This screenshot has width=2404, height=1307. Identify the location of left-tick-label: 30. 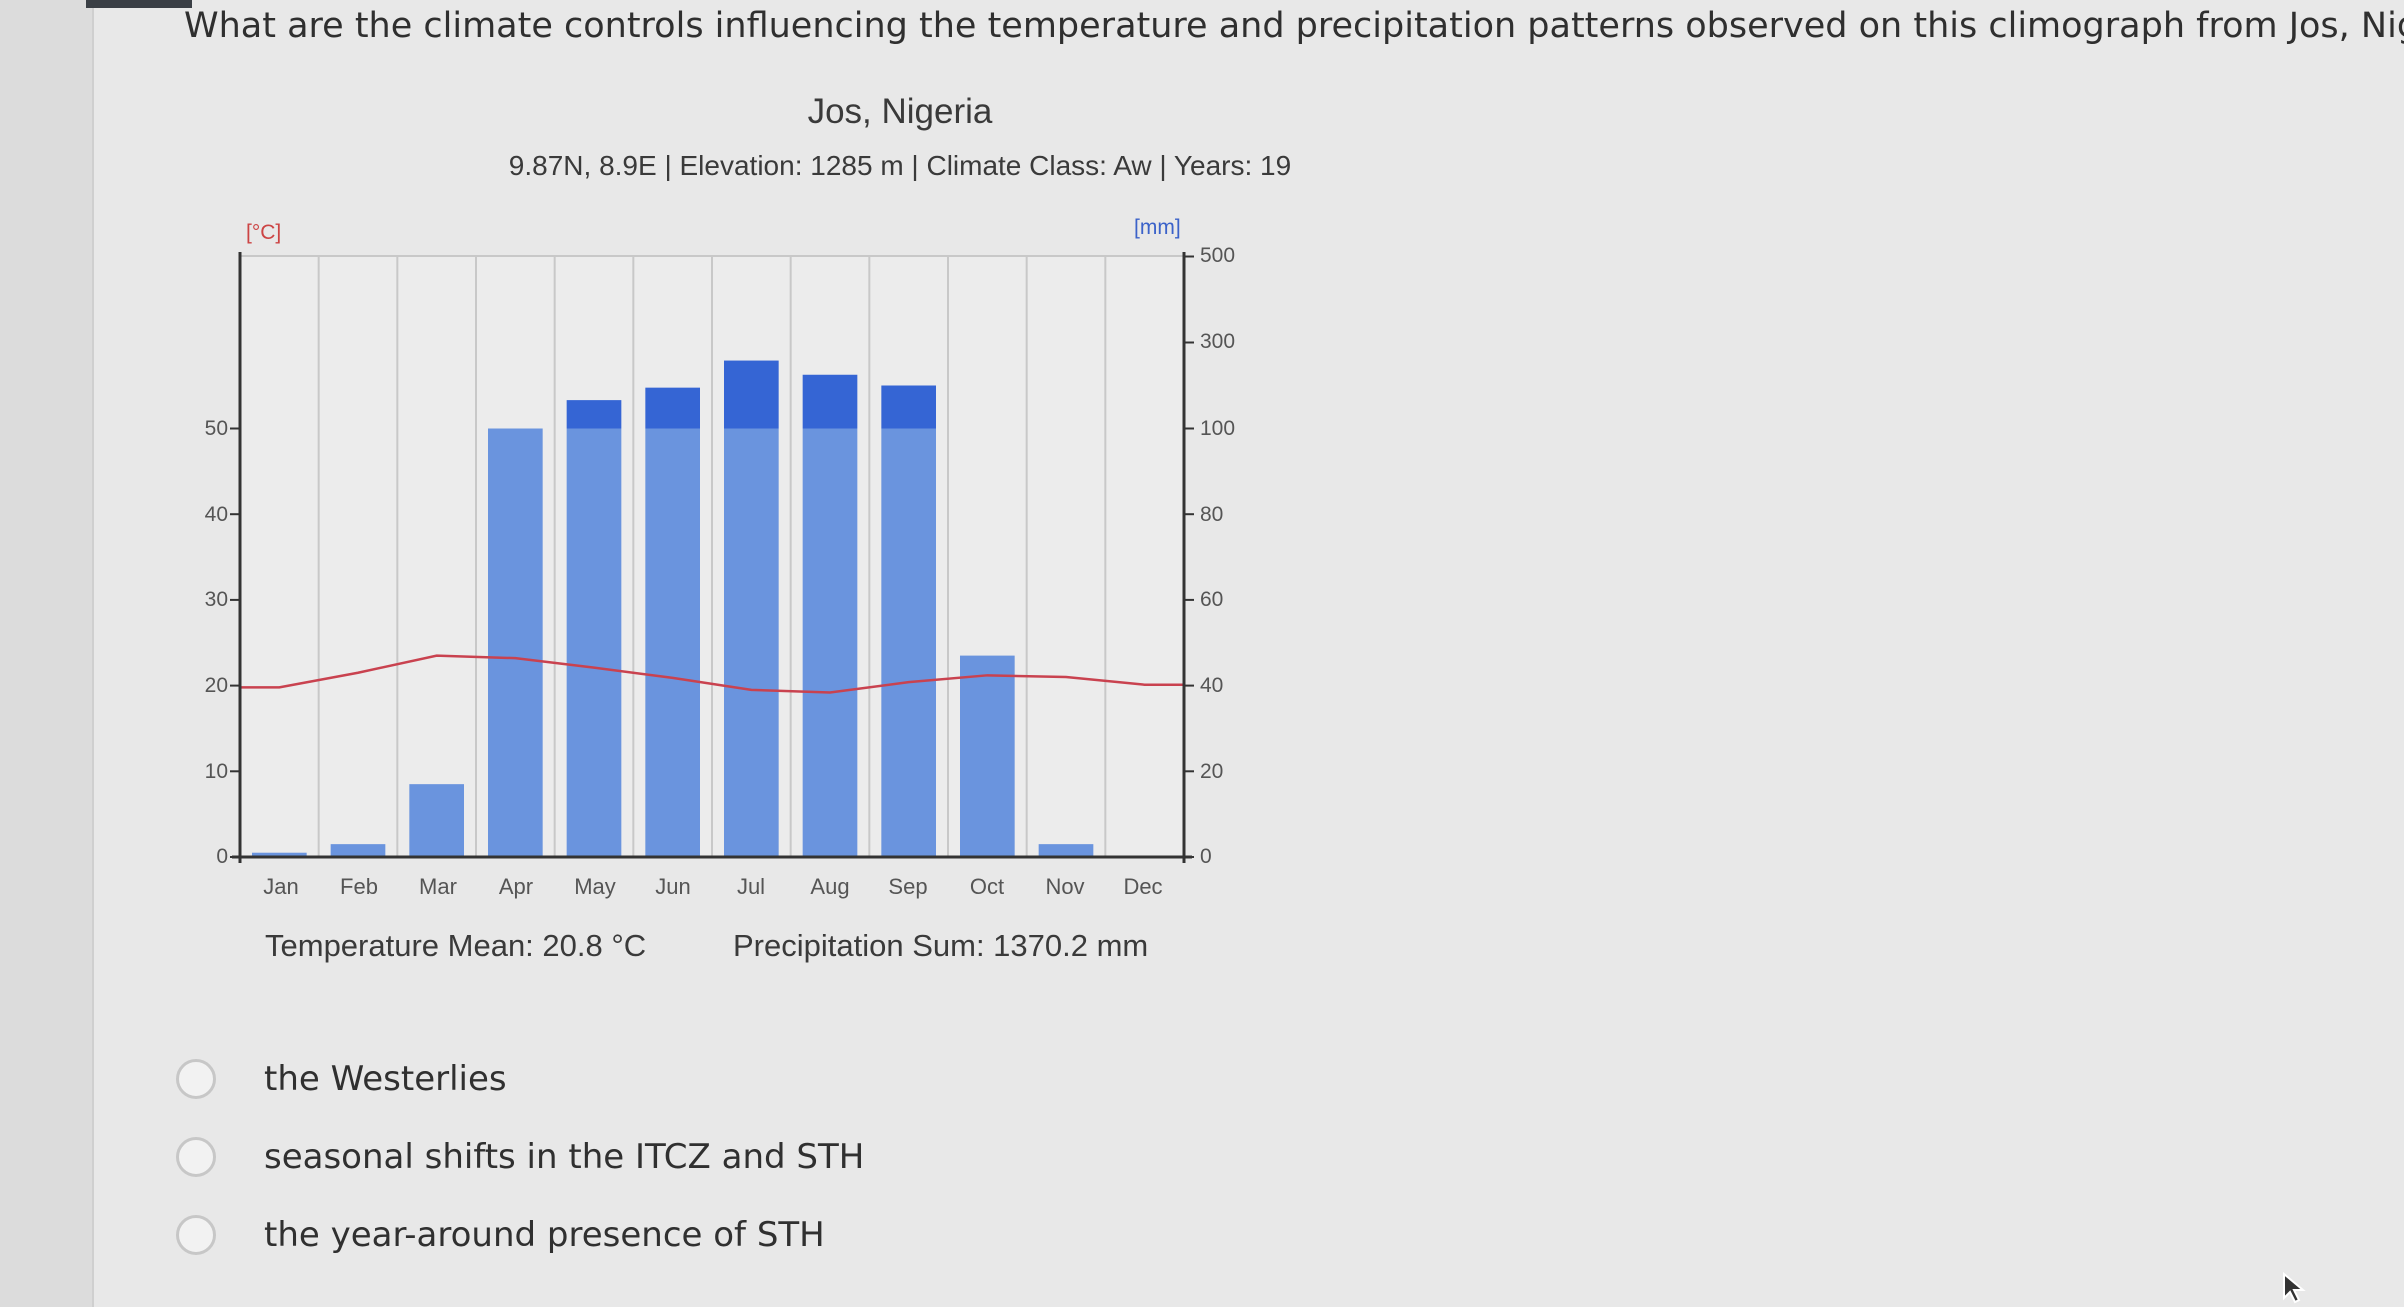
(216, 599).